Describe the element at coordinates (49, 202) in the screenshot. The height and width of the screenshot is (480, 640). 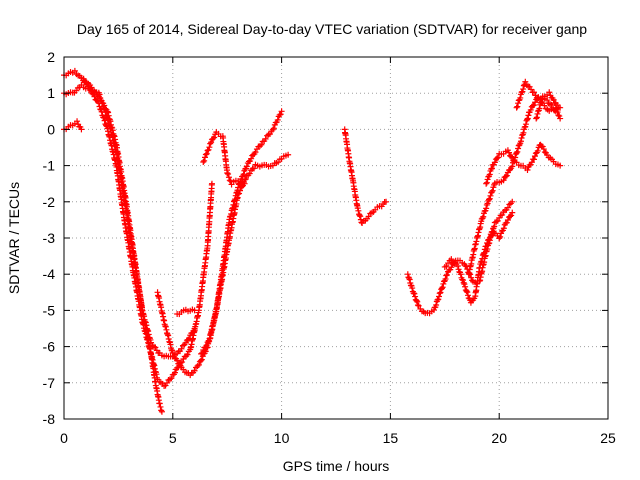
I see `y-tick-label: -2` at that location.